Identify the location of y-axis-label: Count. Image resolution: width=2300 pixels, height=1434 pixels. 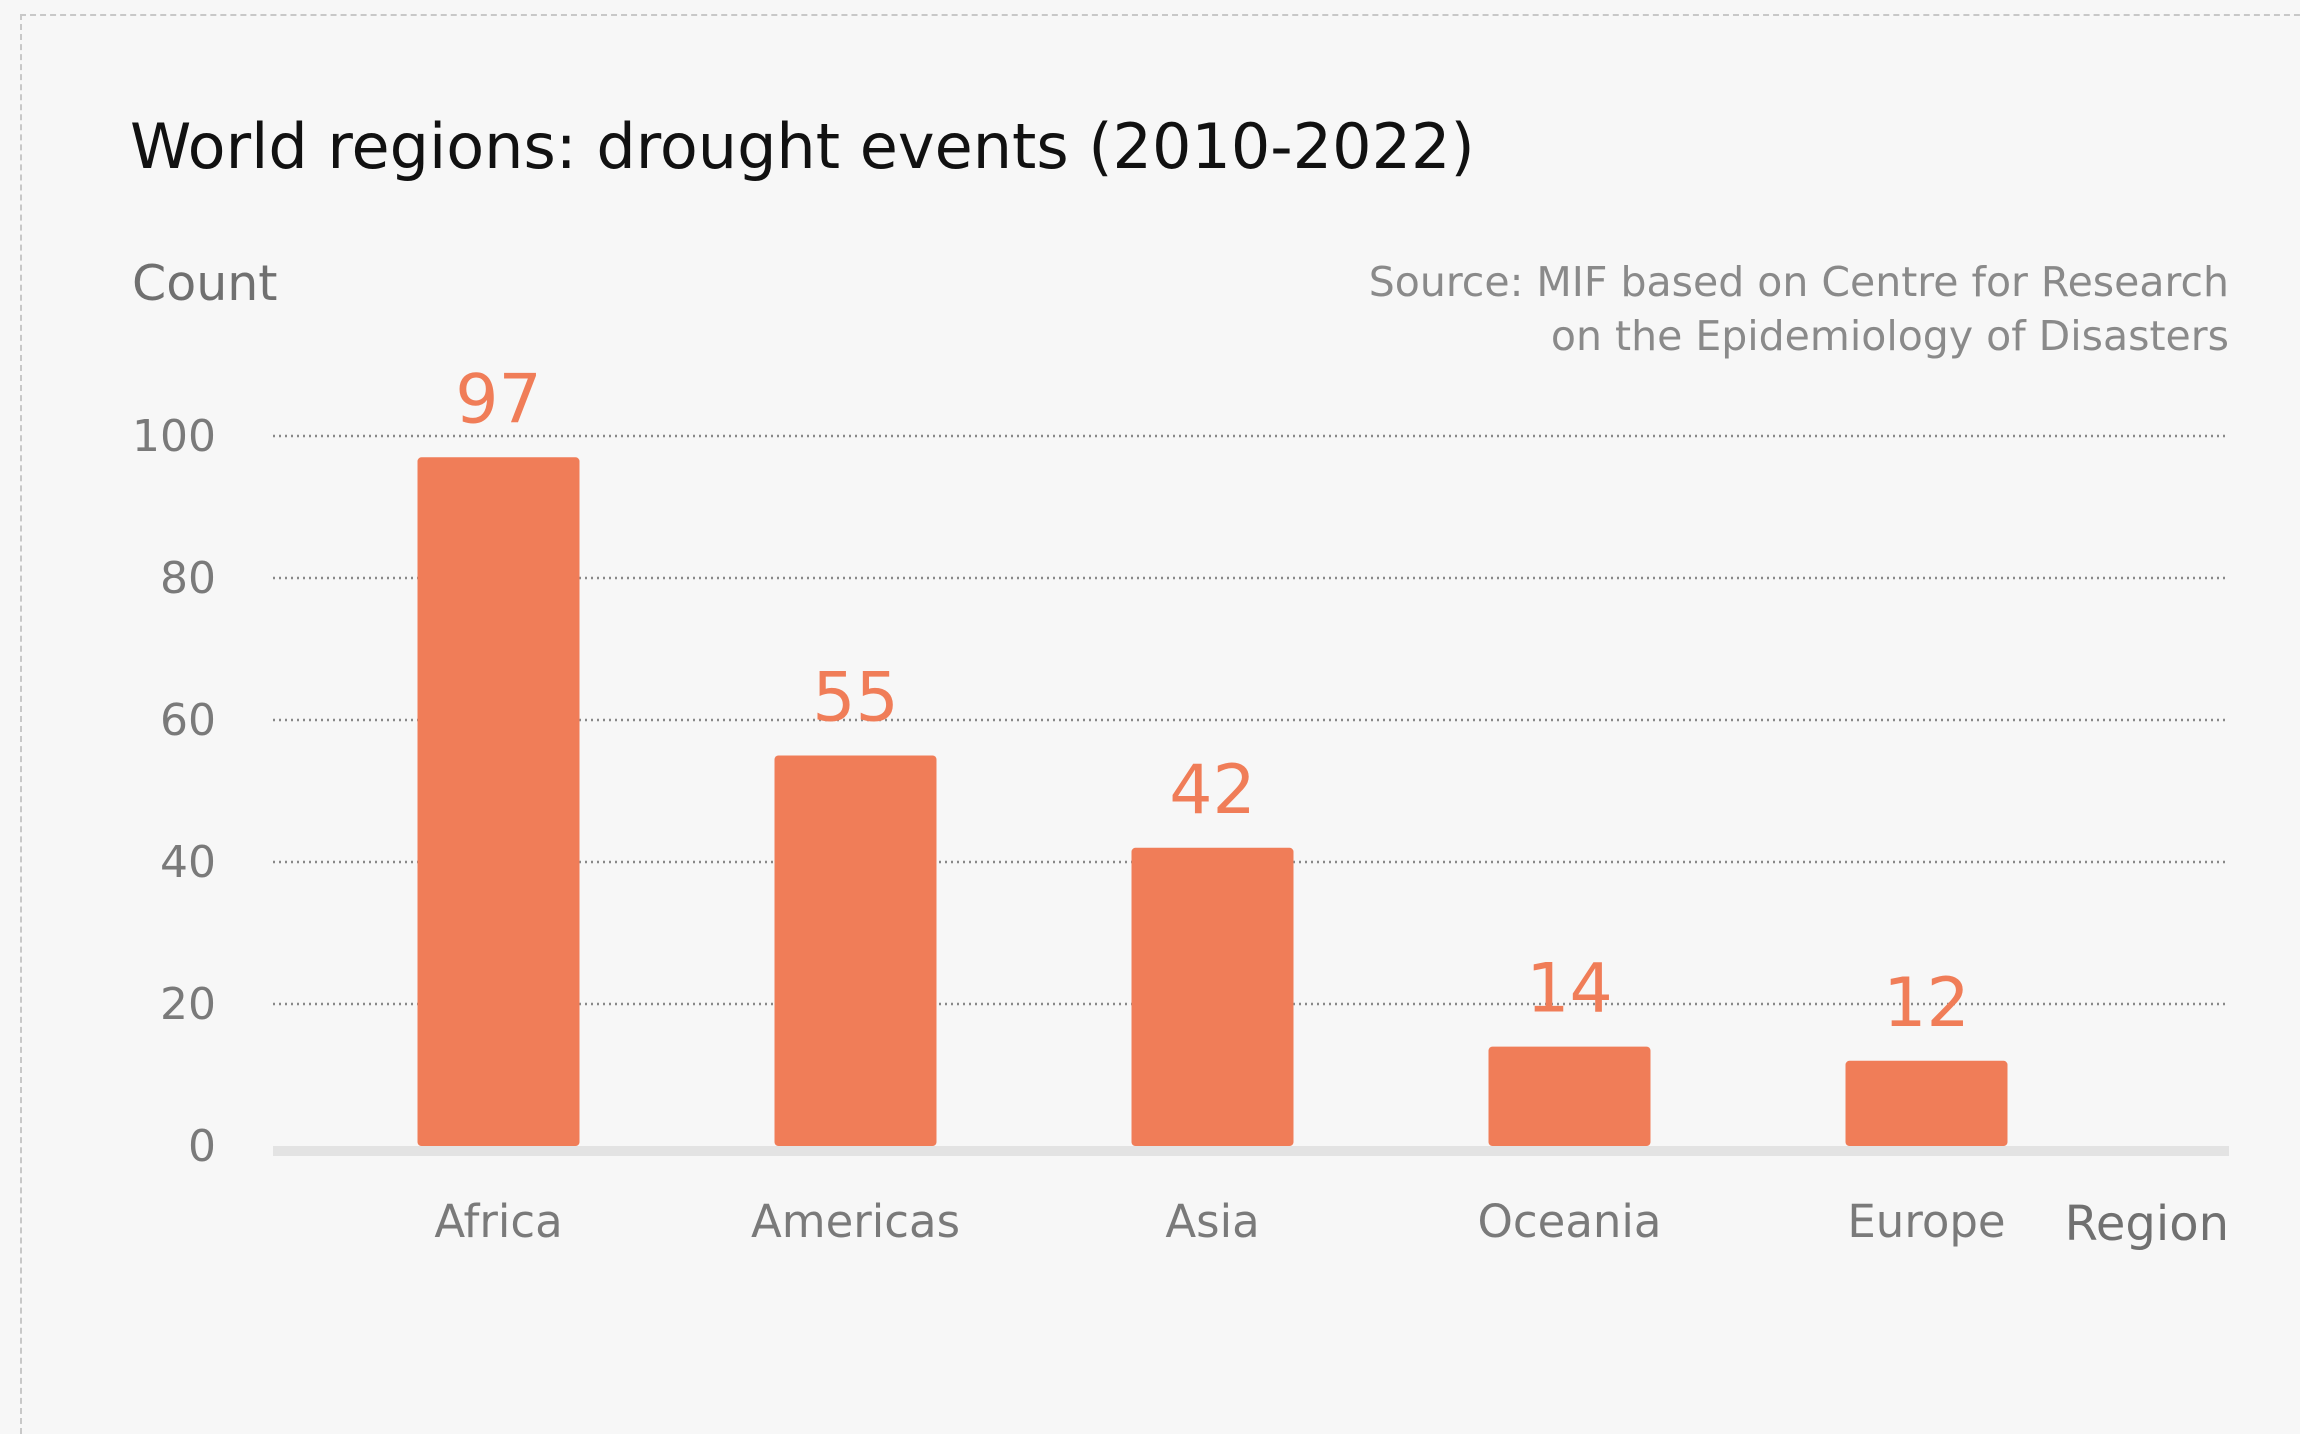
(205, 283).